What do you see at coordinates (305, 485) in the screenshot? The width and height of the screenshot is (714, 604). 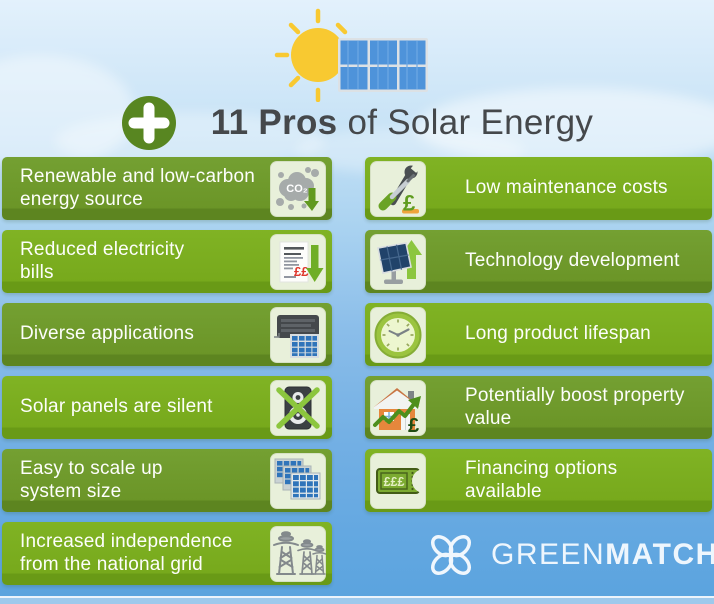 I see `panel-front` at bounding box center [305, 485].